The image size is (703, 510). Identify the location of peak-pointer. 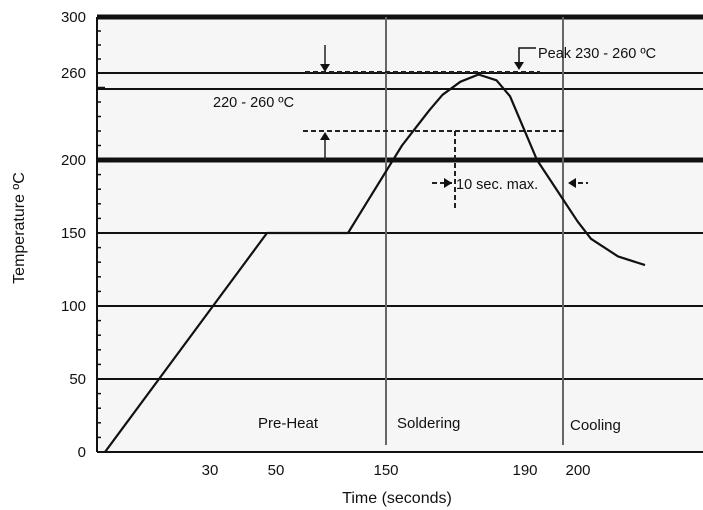
(527, 54).